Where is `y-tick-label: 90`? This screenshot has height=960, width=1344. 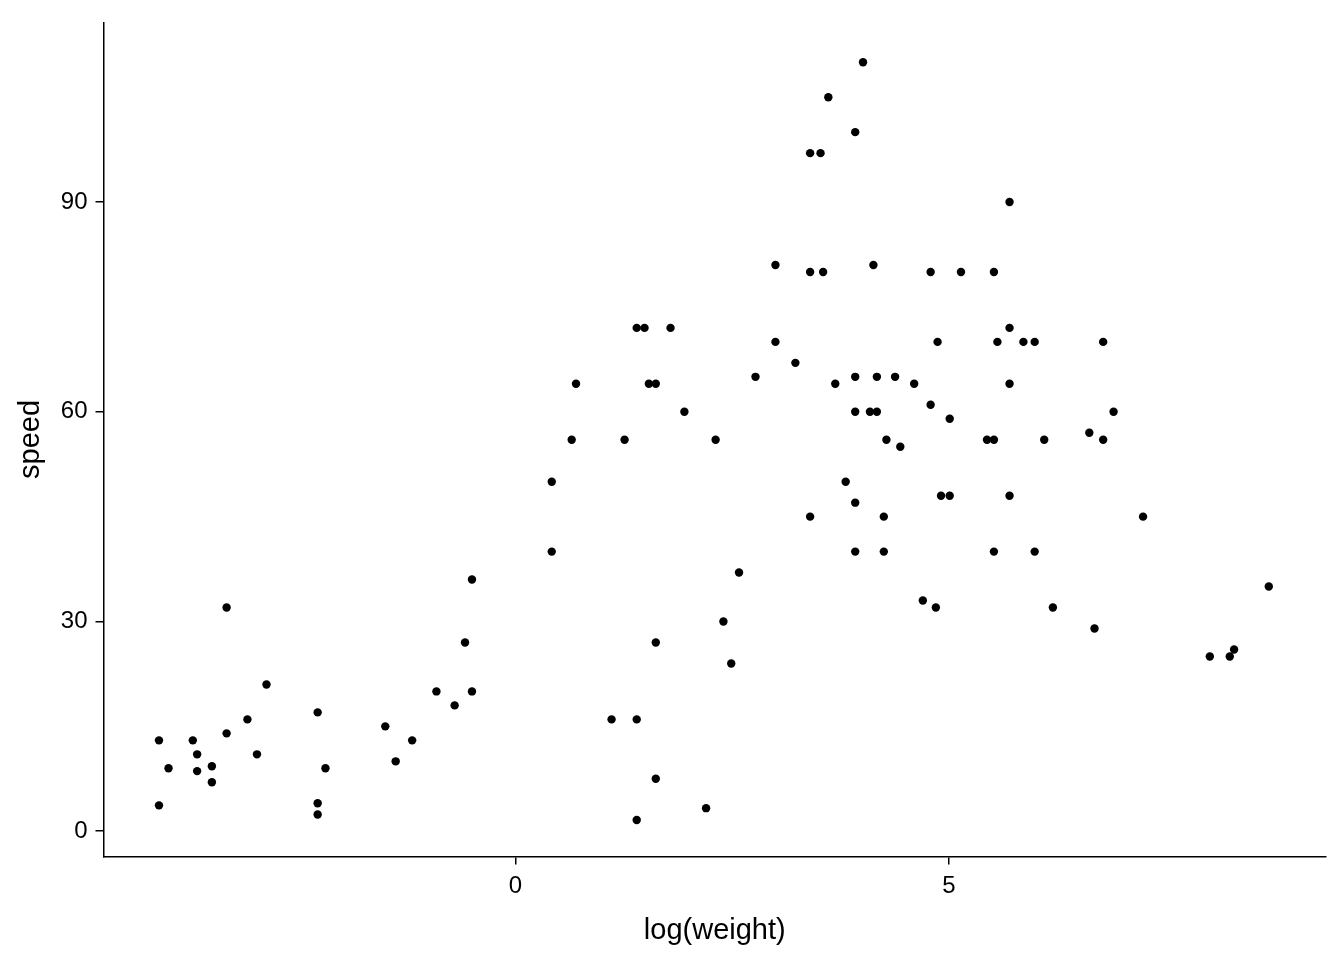
y-tick-label: 90 is located at coordinates (74, 200).